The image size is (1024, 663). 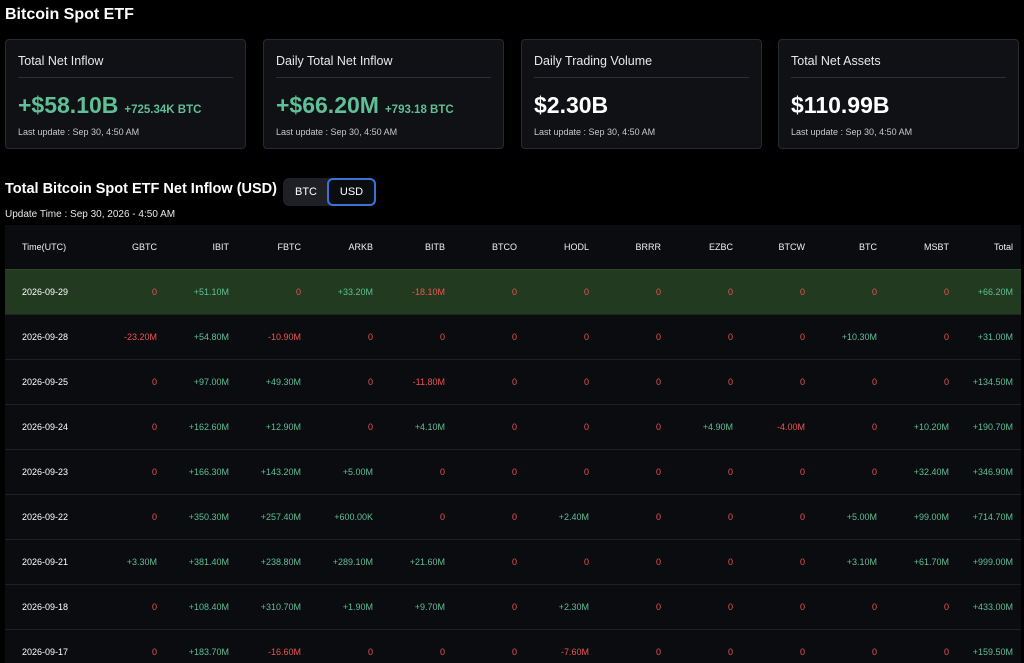 I want to click on cell-arkb: +33.20M, so click(x=355, y=292).